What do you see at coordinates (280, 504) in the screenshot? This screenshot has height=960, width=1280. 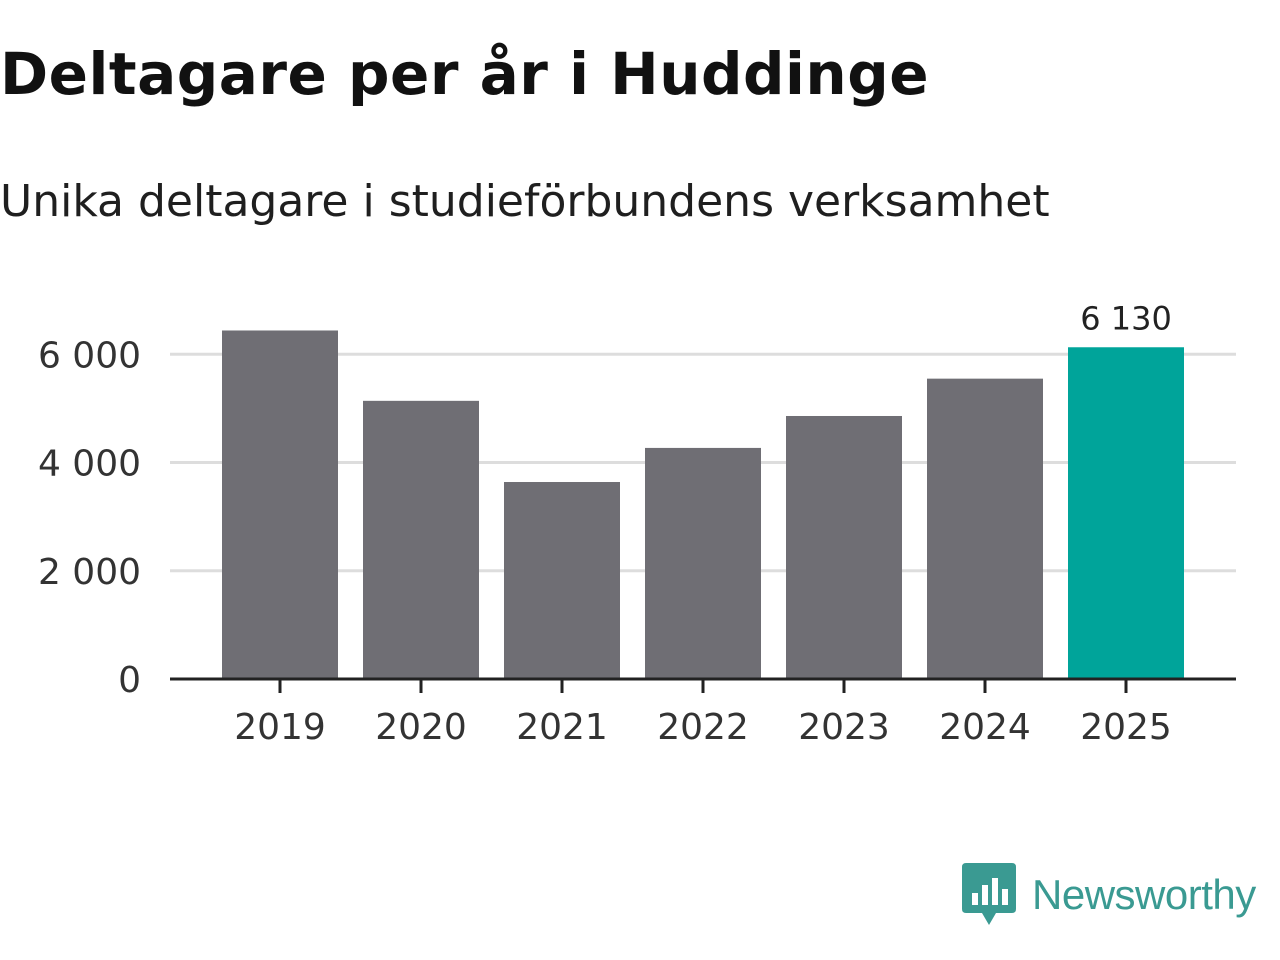 I see `bar-2019` at bounding box center [280, 504].